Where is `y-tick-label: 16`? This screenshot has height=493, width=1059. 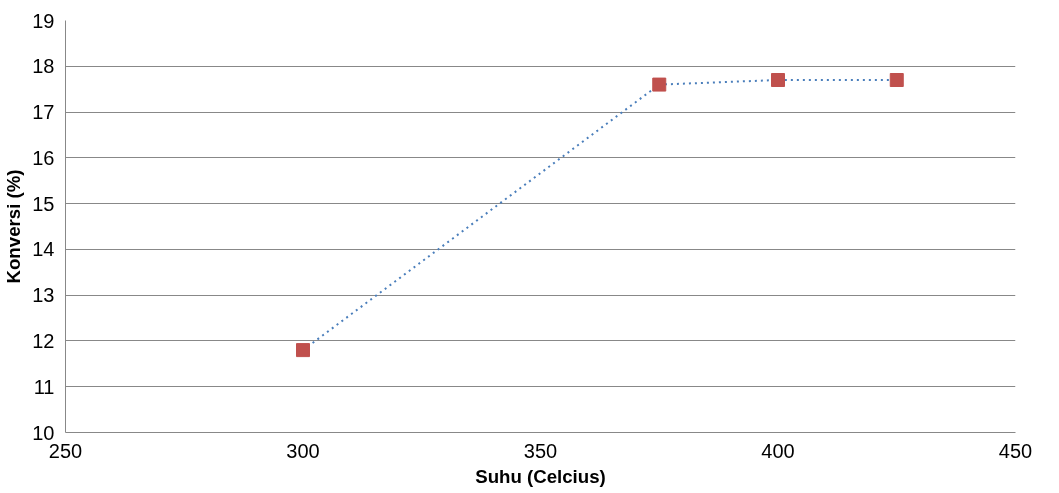
y-tick-label: 16 is located at coordinates (43, 157).